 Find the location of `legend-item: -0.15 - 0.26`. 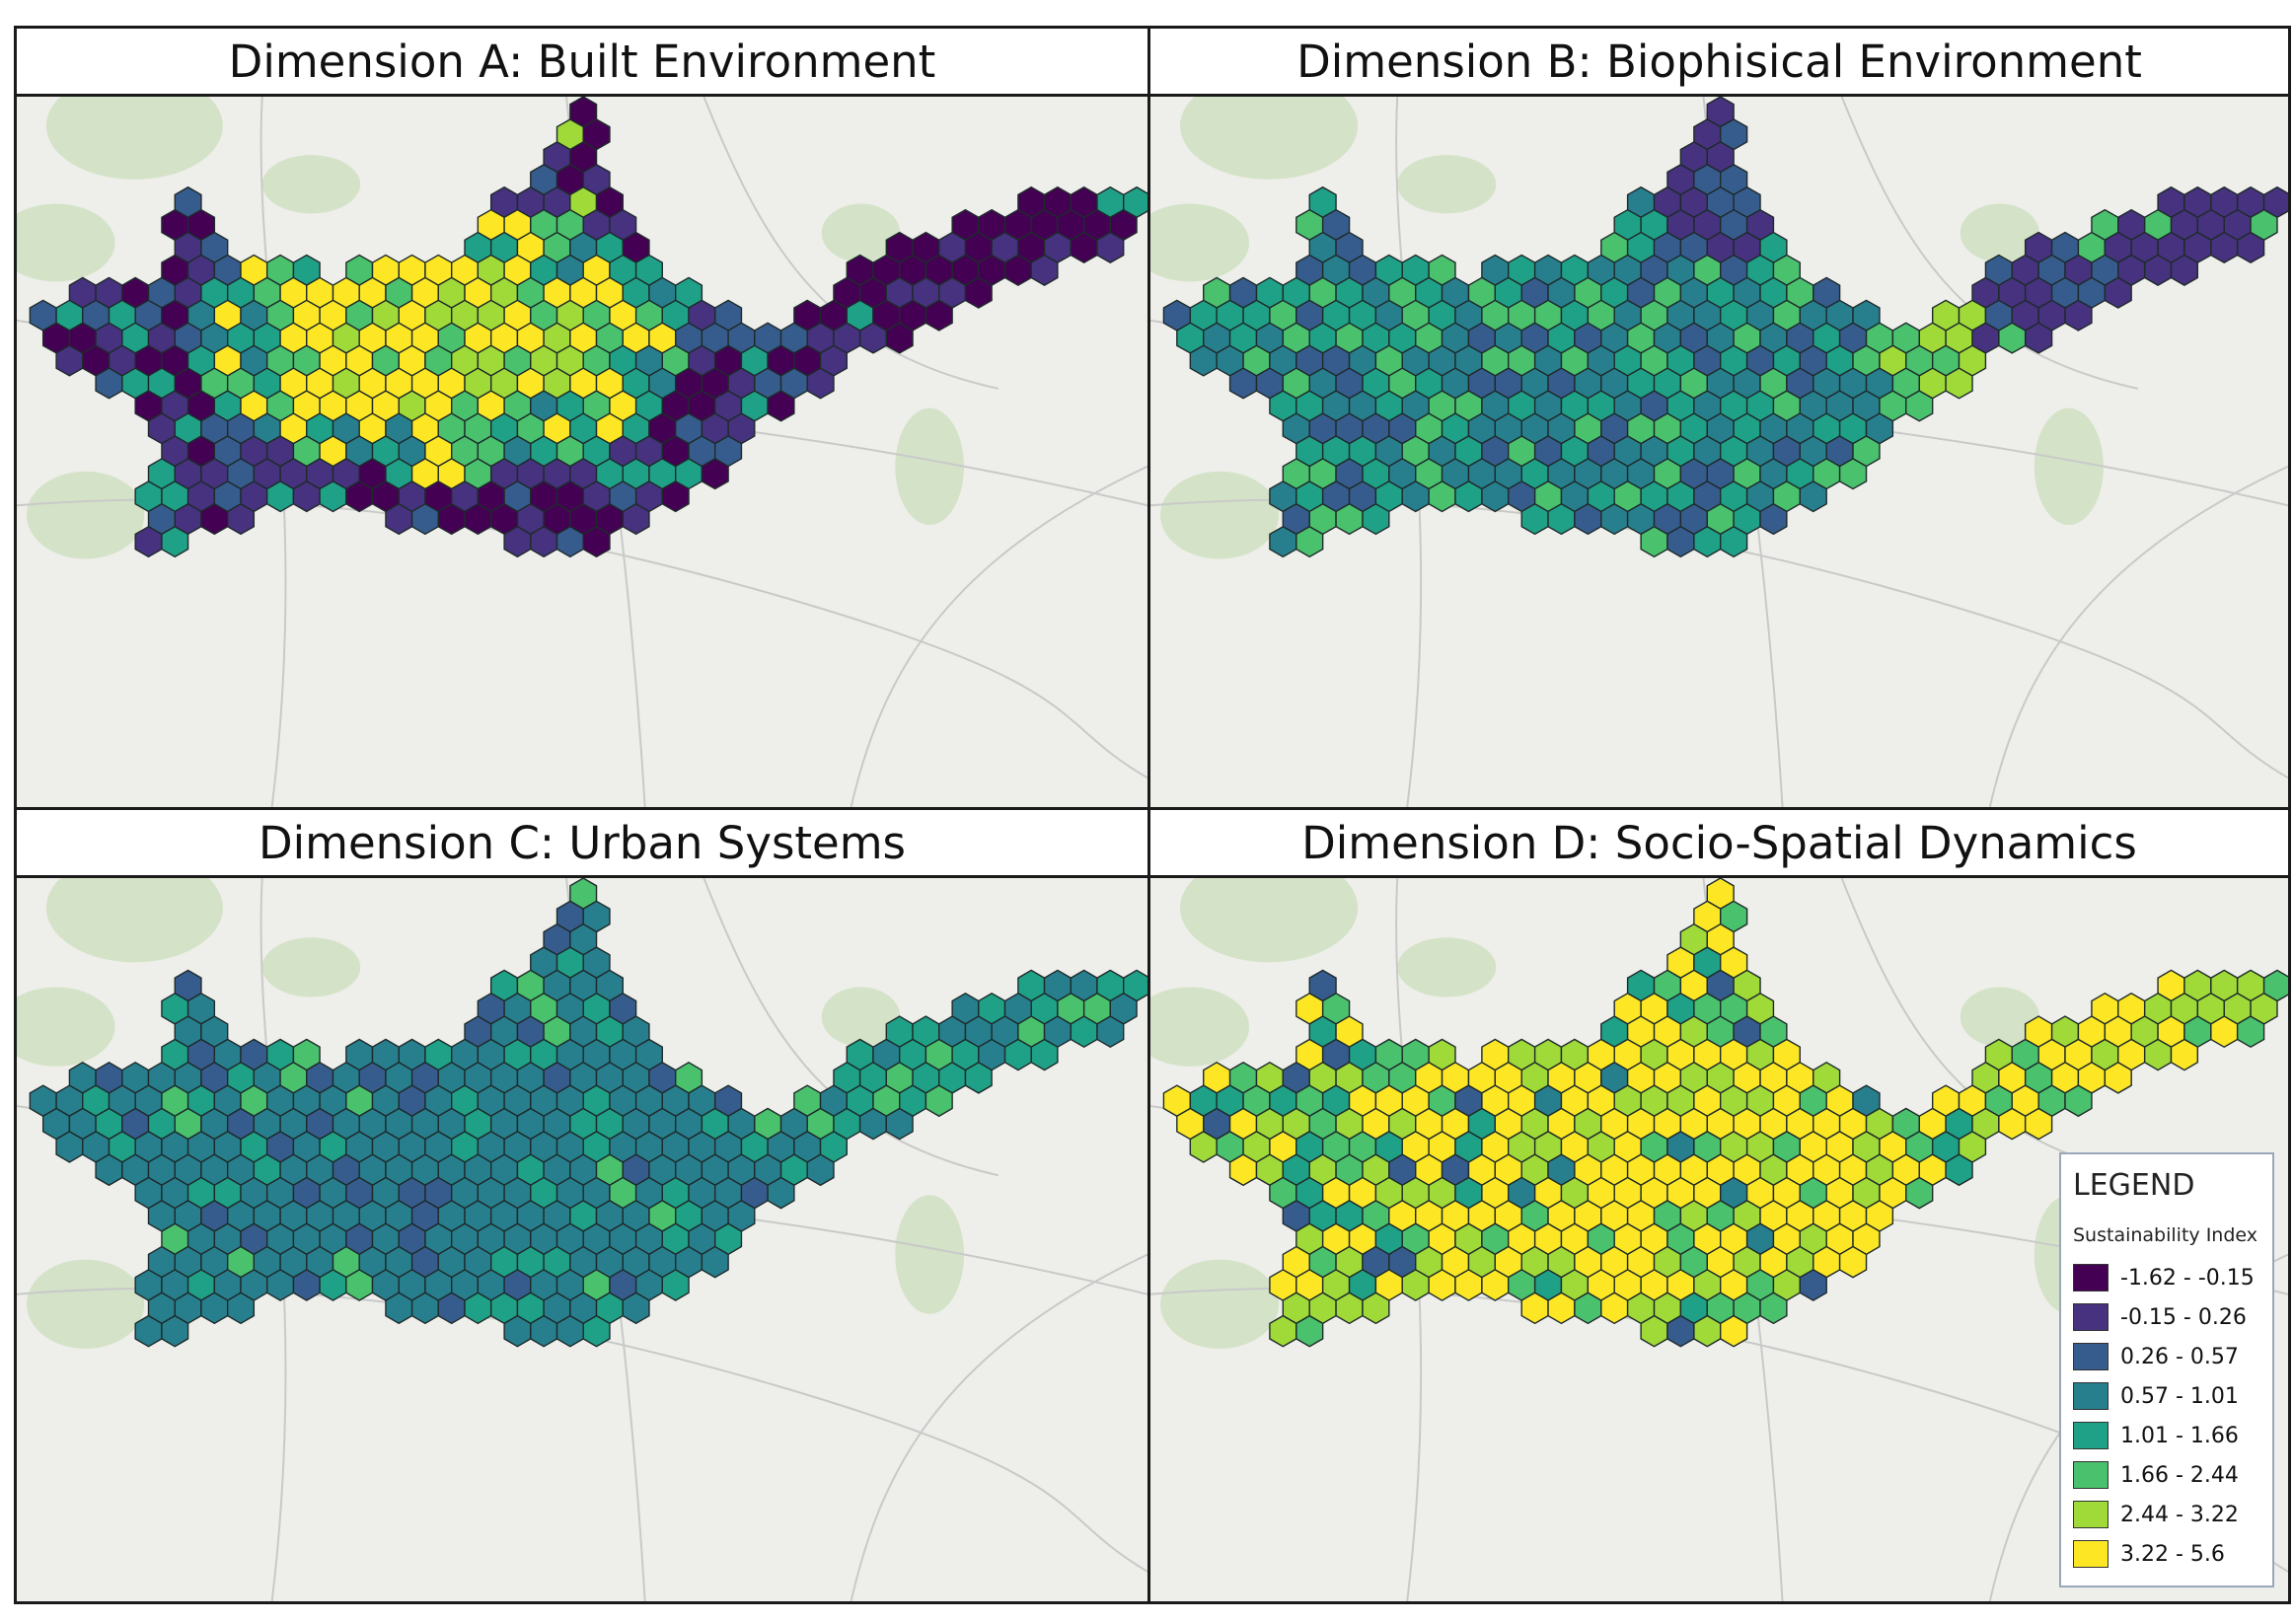

legend-item: -0.15 - 0.26 is located at coordinates (2166, 1317).